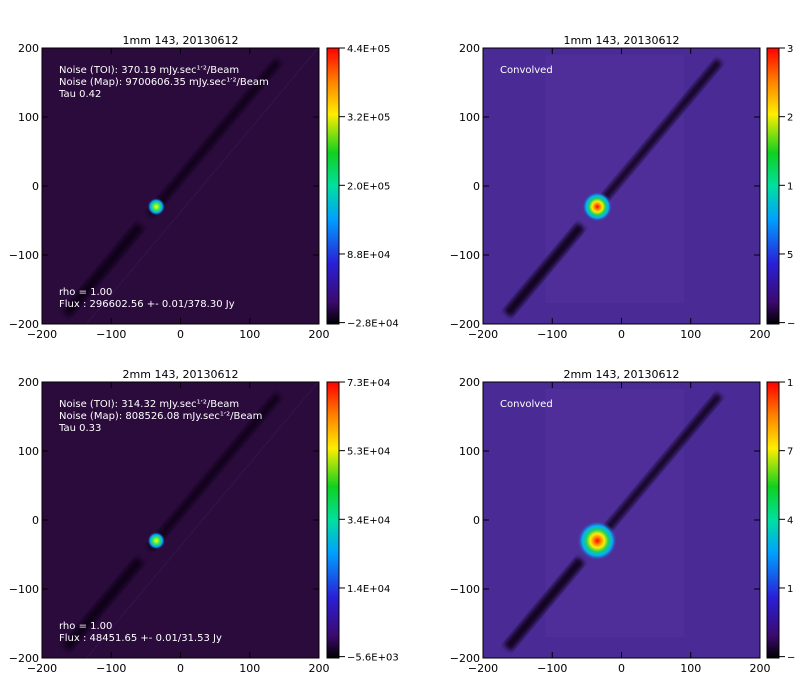 The image size is (800, 687). Describe the element at coordinates (140, 638) in the screenshot. I see `flux-label: Flux : 48451.65 +- 0.01/31.53 Jy` at that location.